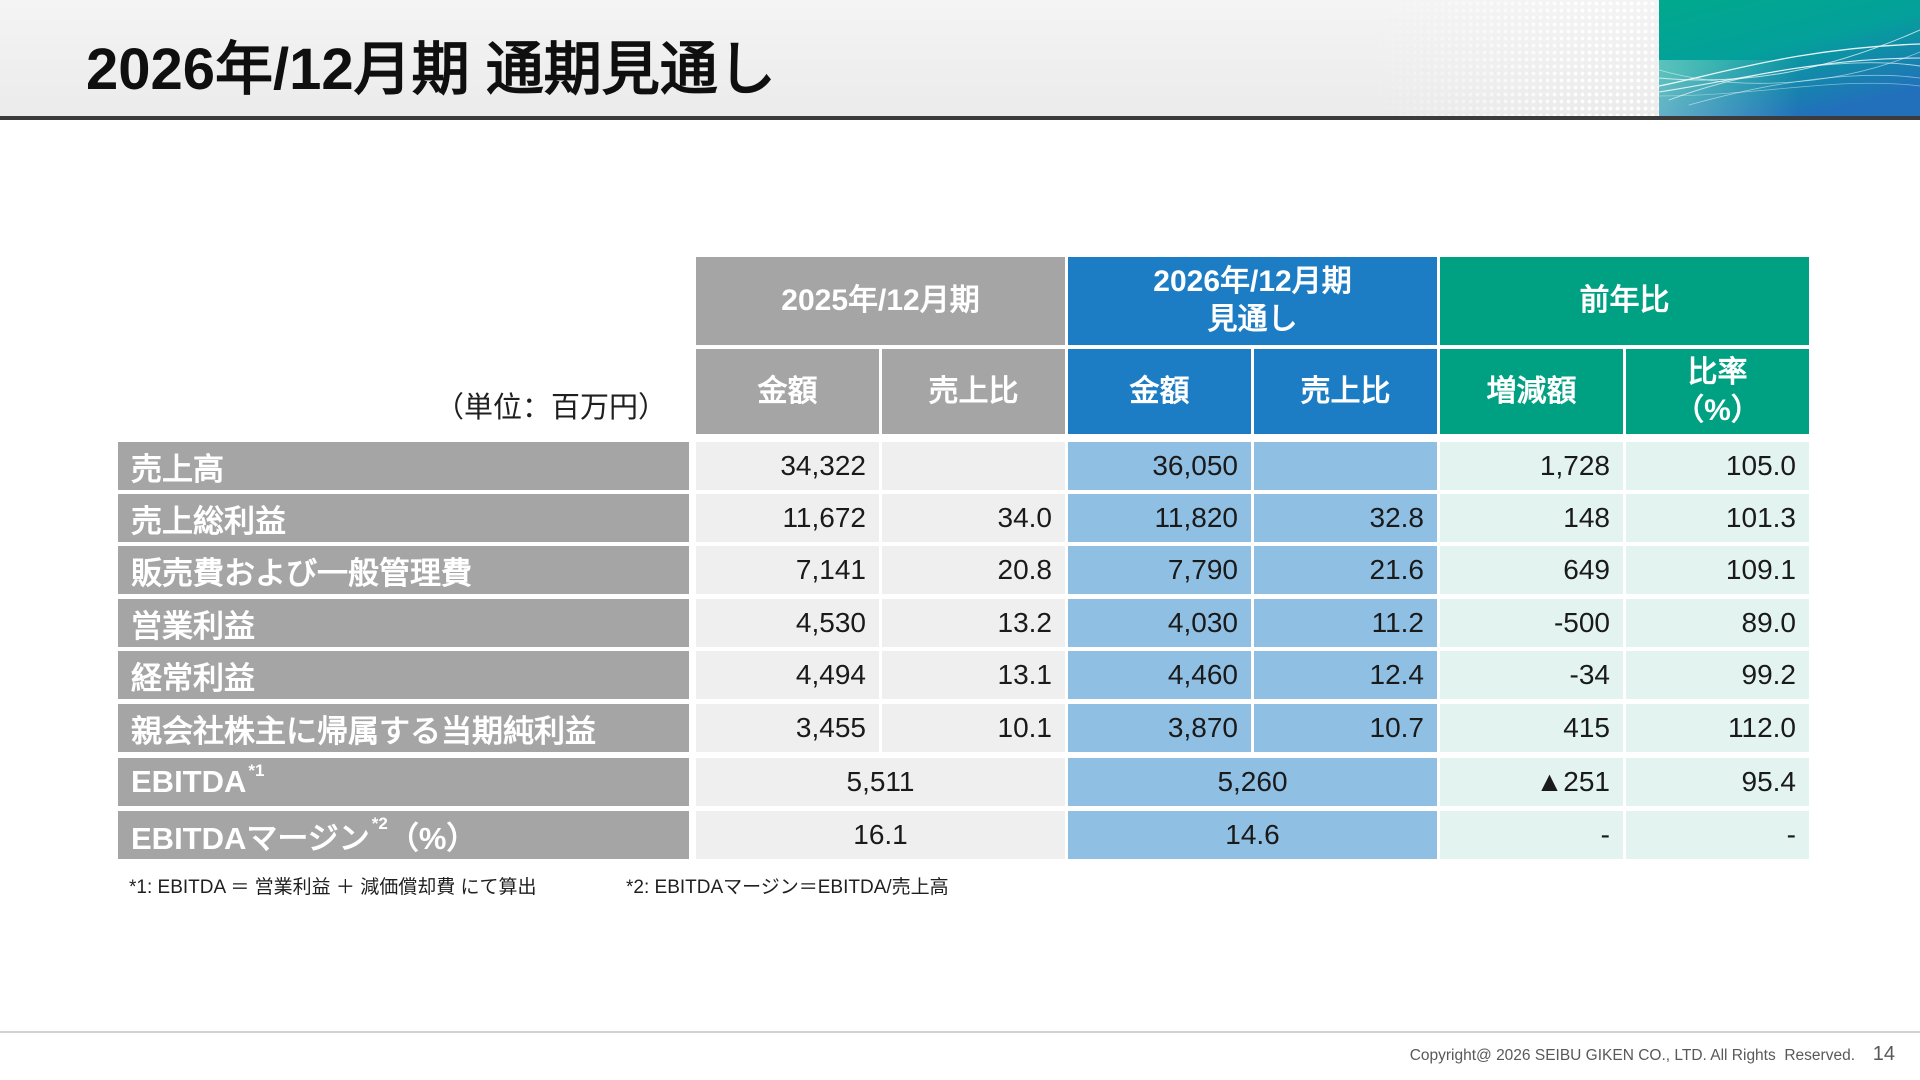 Image resolution: width=1920 pixels, height=1080 pixels. Describe the element at coordinates (973, 466) in the screenshot. I see `net-sales-fy2025-ratio` at that location.